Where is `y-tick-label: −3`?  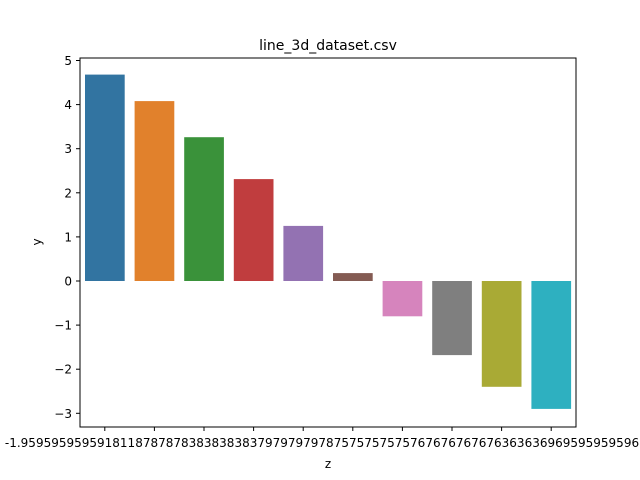
y-tick-label: −3 is located at coordinates (63, 414).